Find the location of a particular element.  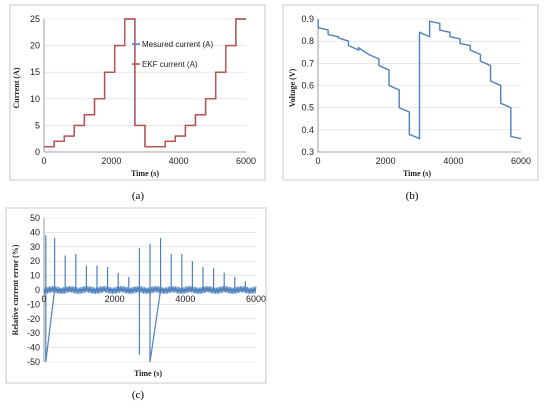

chart-c-ytick-label: 20 is located at coordinates (35, 261).